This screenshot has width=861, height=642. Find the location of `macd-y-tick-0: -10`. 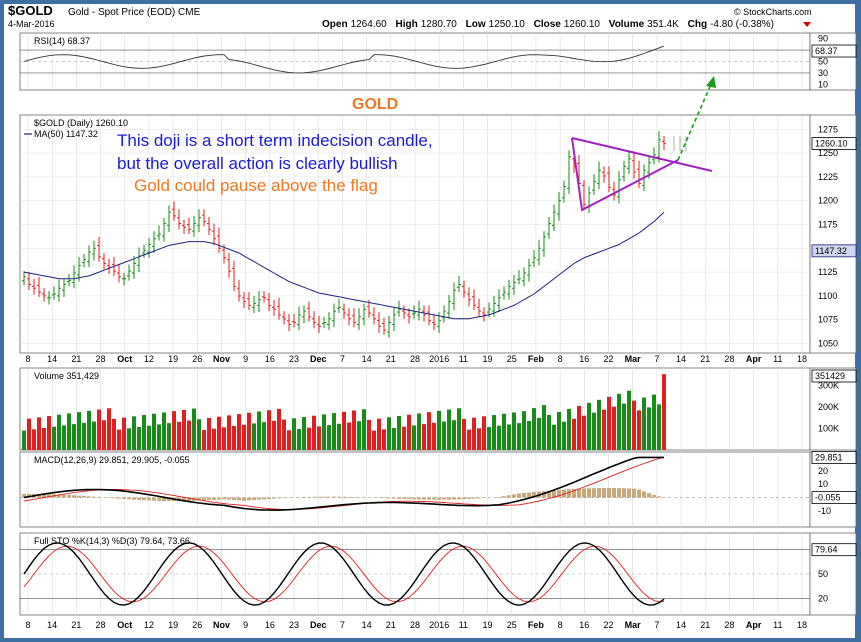

macd-y-tick-0: -10 is located at coordinates (824, 511).